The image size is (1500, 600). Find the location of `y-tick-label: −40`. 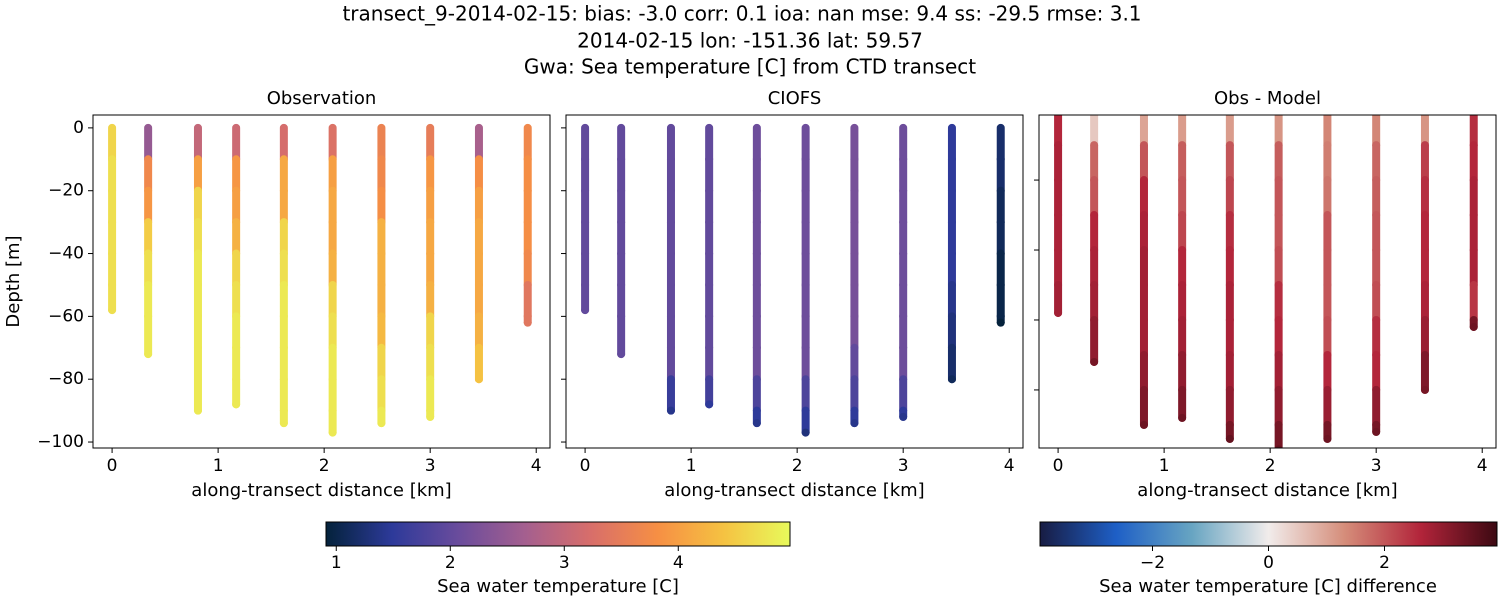

y-tick-label: −40 is located at coordinates (66, 254).